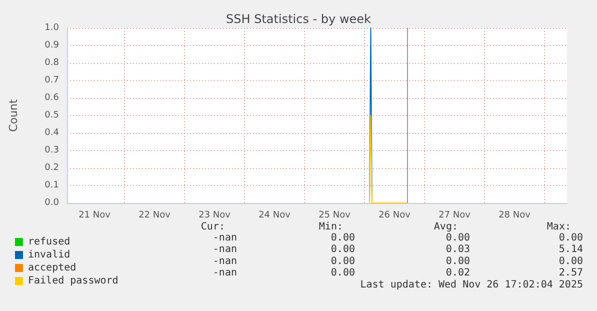 This screenshot has width=597, height=311. Describe the element at coordinates (471, 284) in the screenshot. I see `text: Last update: Wed Nov 26 17:02:04 2025` at that location.